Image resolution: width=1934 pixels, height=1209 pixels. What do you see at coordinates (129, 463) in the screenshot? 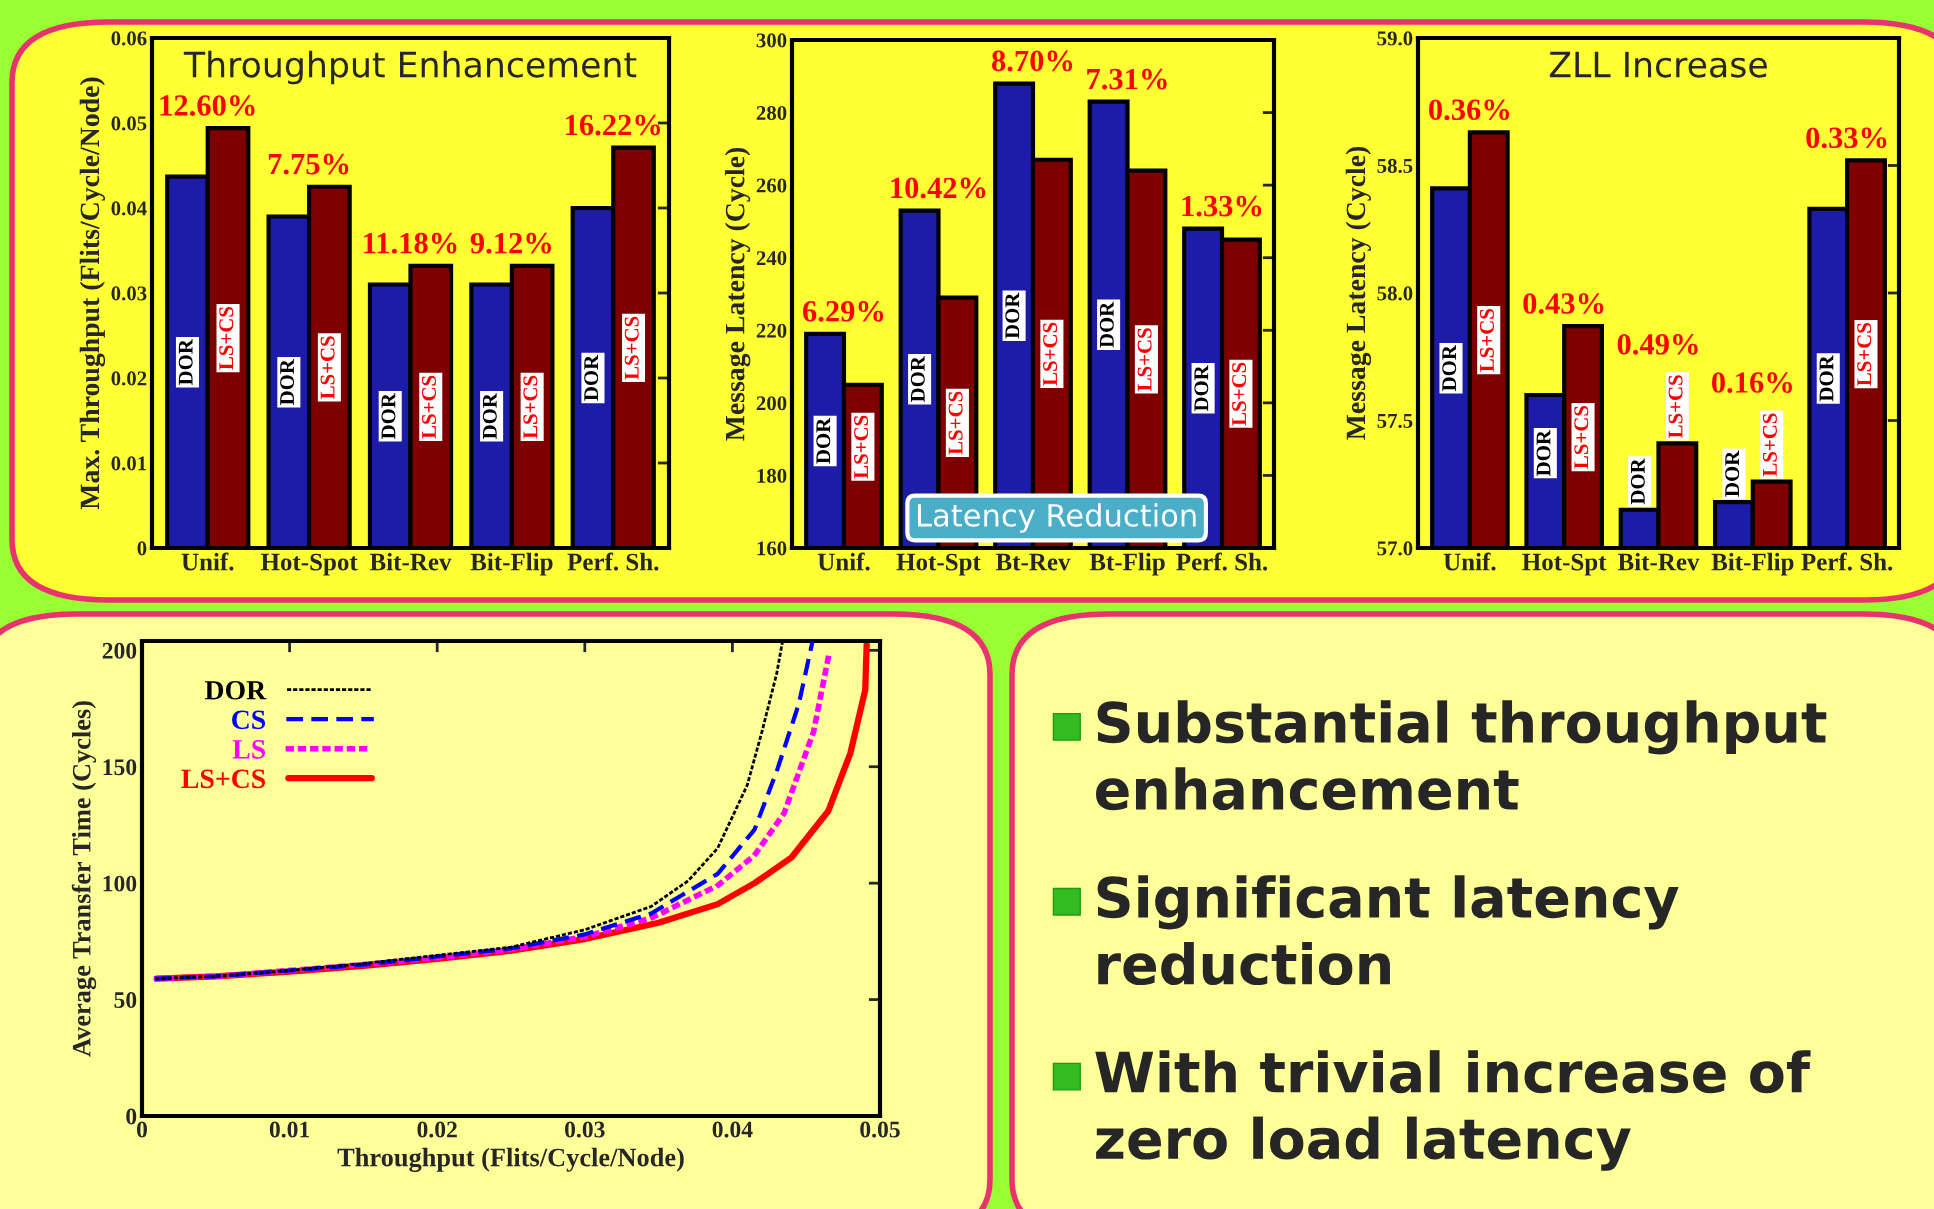
I see `y-tick-label: 0.01` at bounding box center [129, 463].